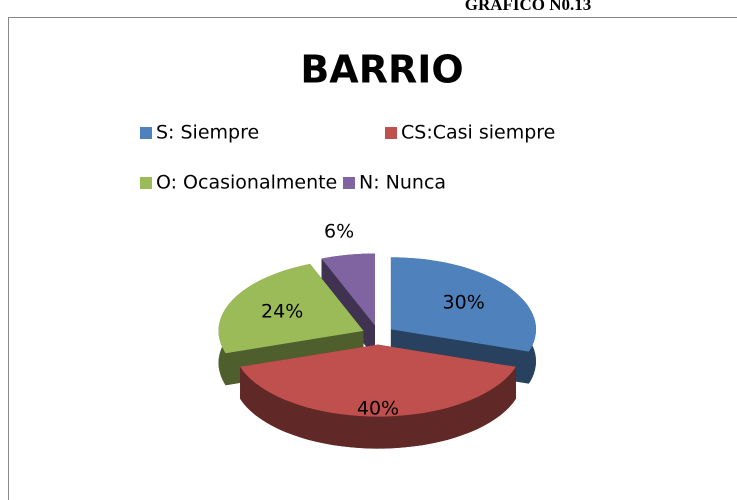 Image resolution: width=737 pixels, height=500 pixels. What do you see at coordinates (282, 311) in the screenshot?
I see `data-label: 24%` at bounding box center [282, 311].